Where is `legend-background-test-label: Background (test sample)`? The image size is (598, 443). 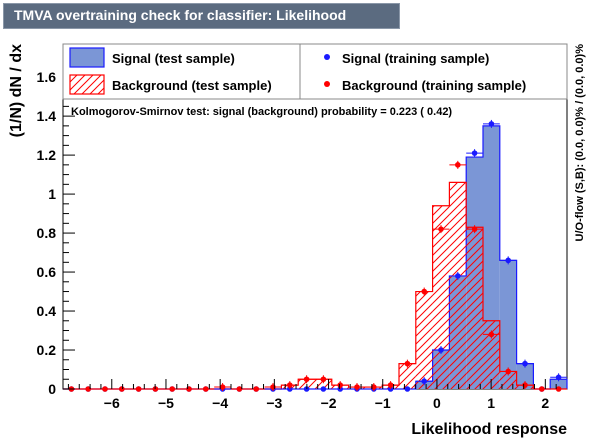
legend-background-test-label: Background (test sample) is located at coordinates (192, 85).